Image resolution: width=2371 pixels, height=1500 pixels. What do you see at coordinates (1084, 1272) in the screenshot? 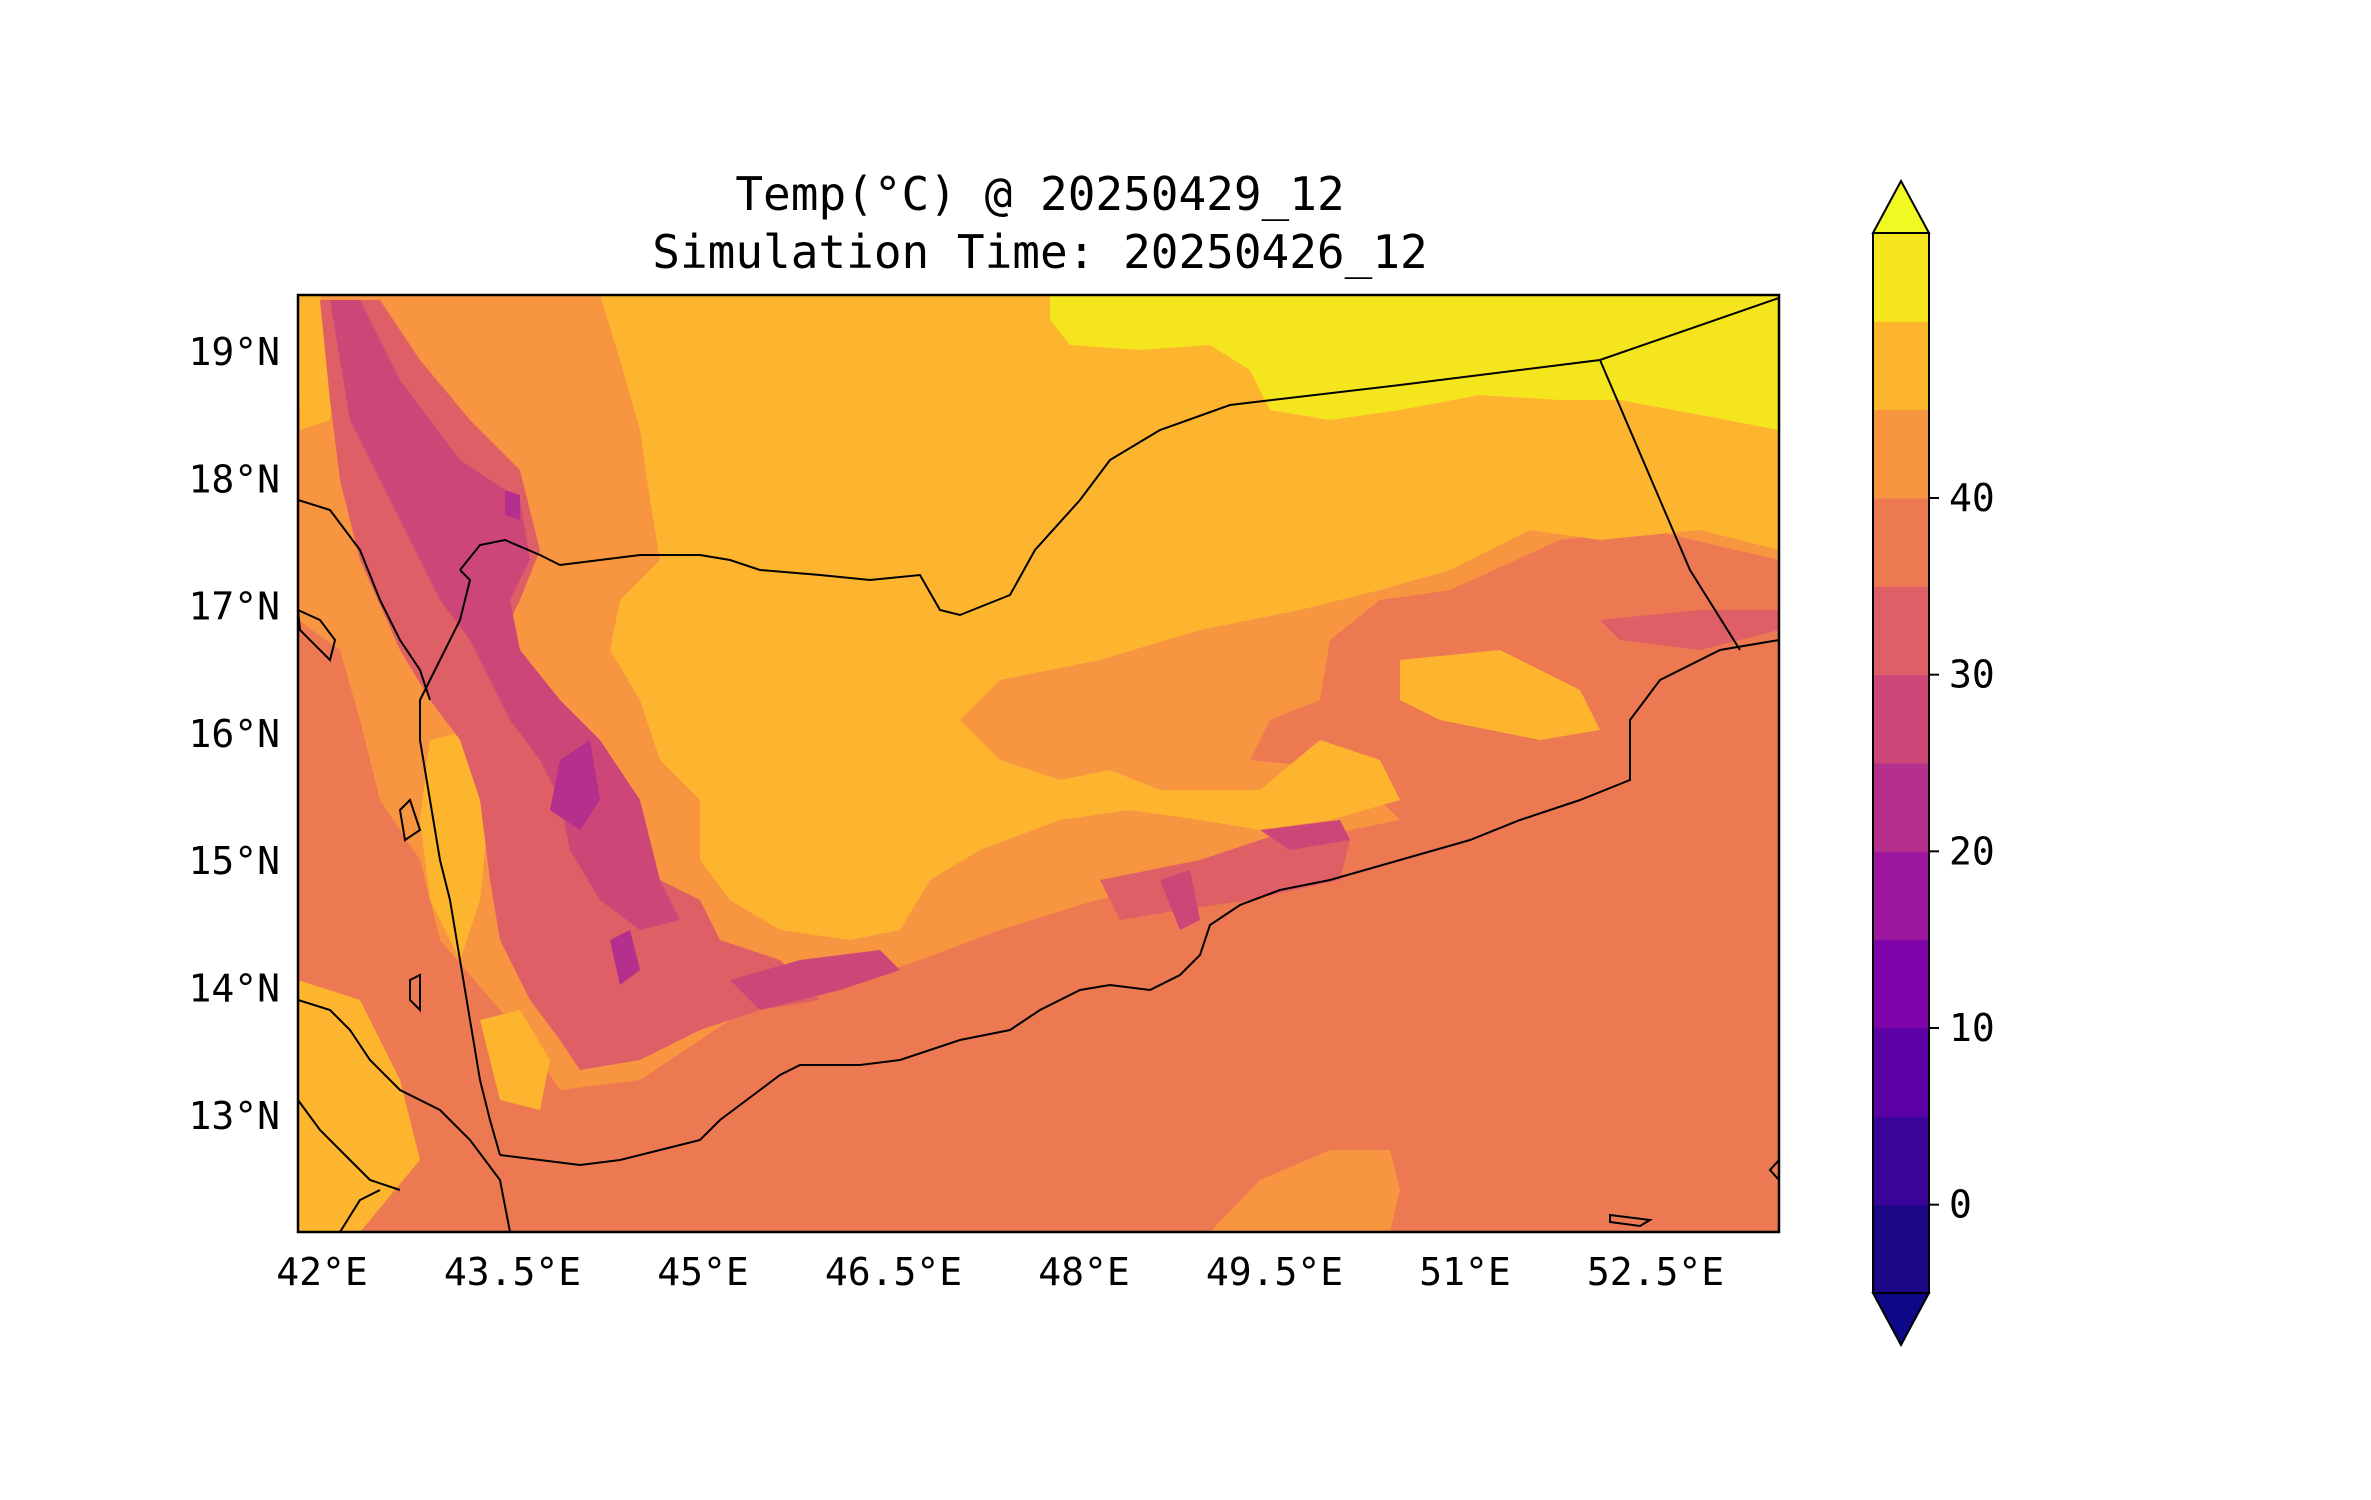
I see `lon-tick-label: 48°E` at bounding box center [1084, 1272].